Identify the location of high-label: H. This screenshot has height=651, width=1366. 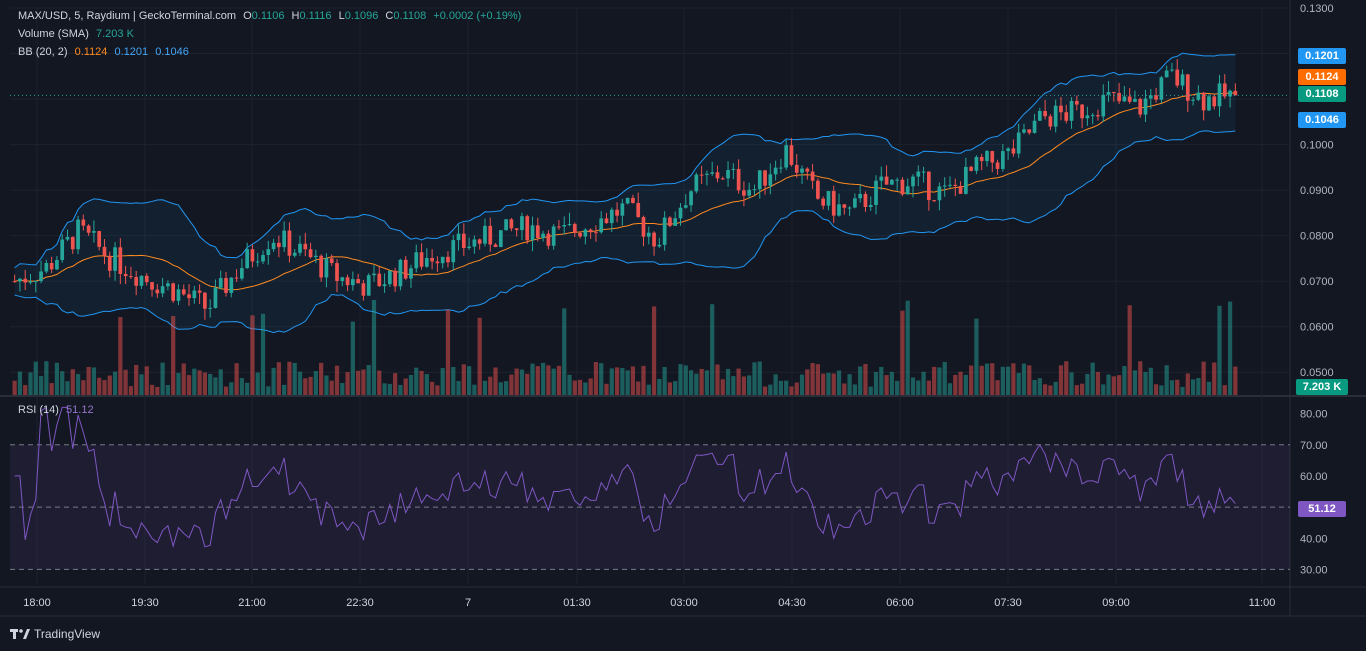
(295, 16).